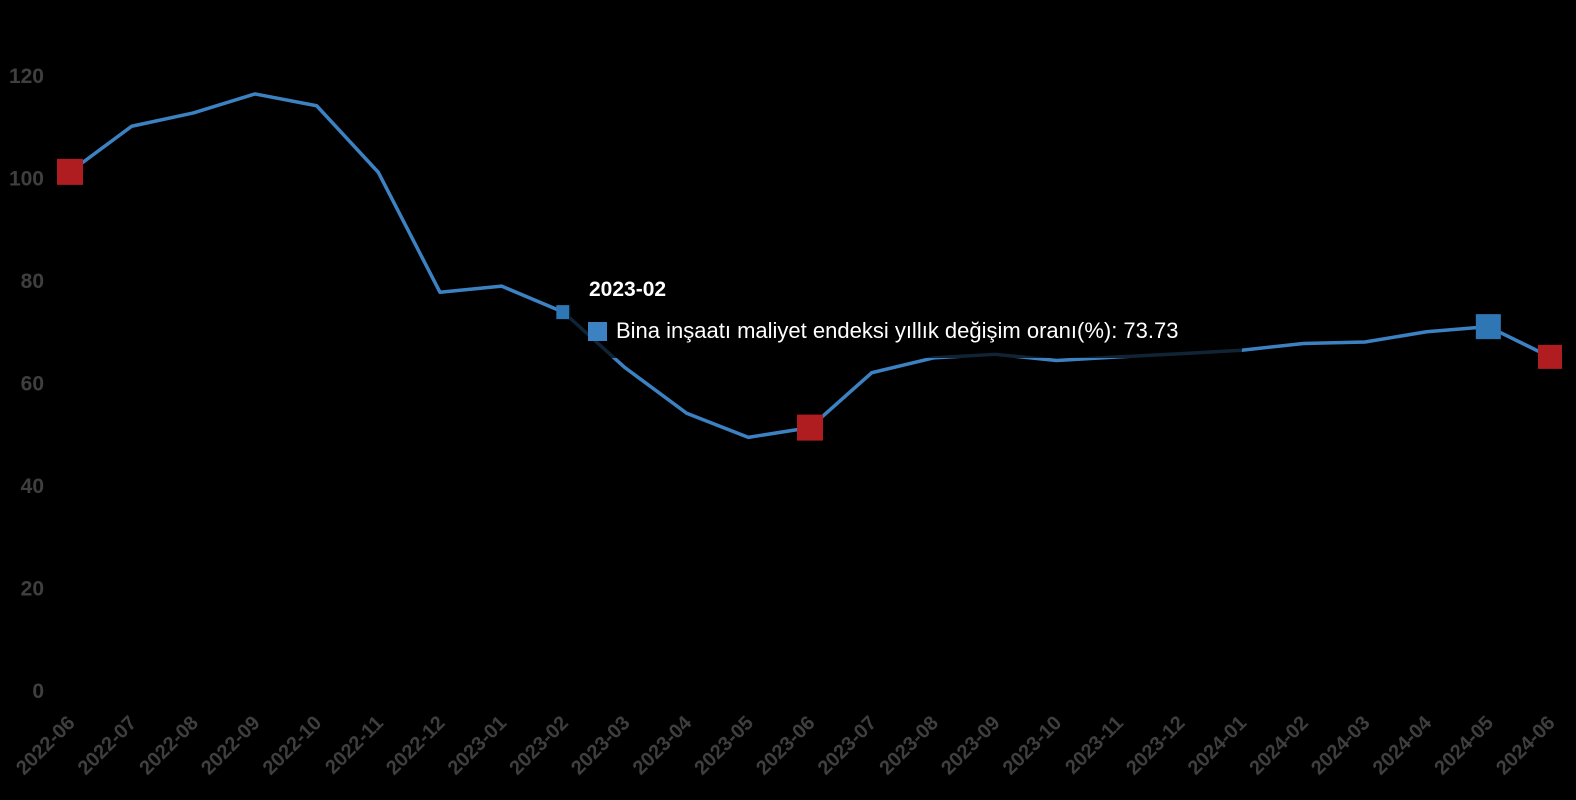 Image resolution: width=1576 pixels, height=800 pixels. What do you see at coordinates (168, 745) in the screenshot?
I see `x-axis-label: 2022-08` at bounding box center [168, 745].